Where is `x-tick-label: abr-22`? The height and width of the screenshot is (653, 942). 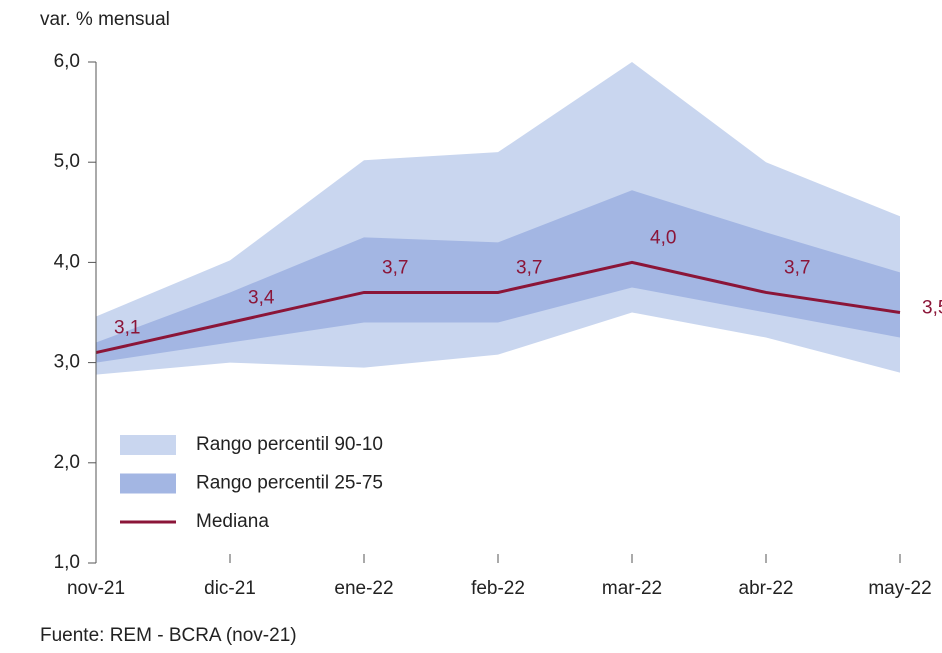 x-tick-label: abr-22 is located at coordinates (766, 588).